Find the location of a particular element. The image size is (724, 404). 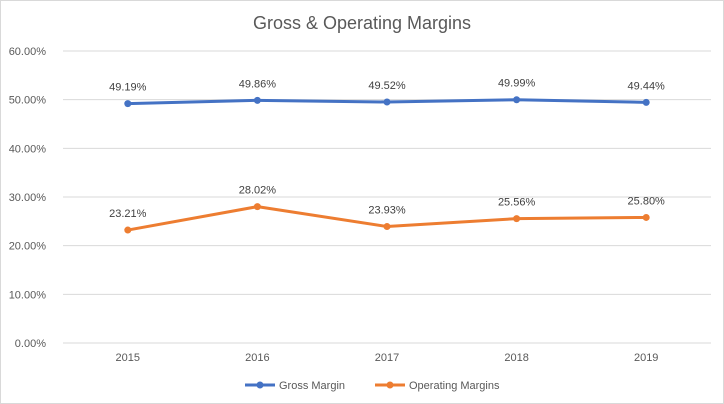

data-label: 49.52% is located at coordinates (387, 86).